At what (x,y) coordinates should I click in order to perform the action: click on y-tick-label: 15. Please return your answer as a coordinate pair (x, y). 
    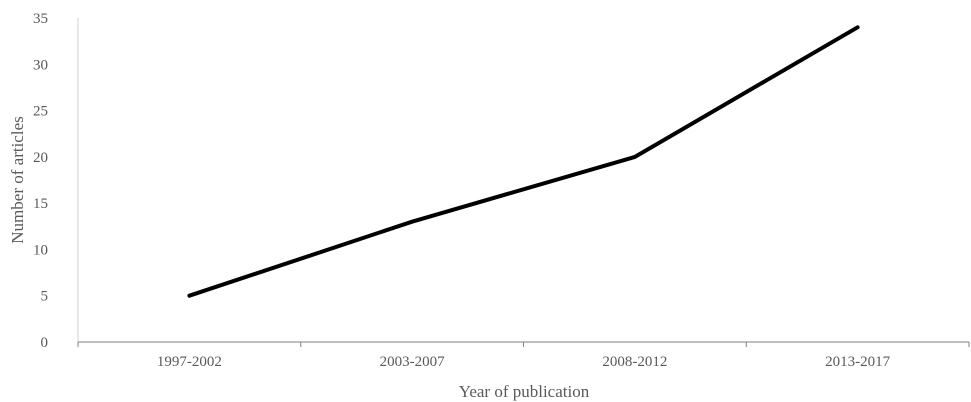
    Looking at the image, I should click on (40, 204).